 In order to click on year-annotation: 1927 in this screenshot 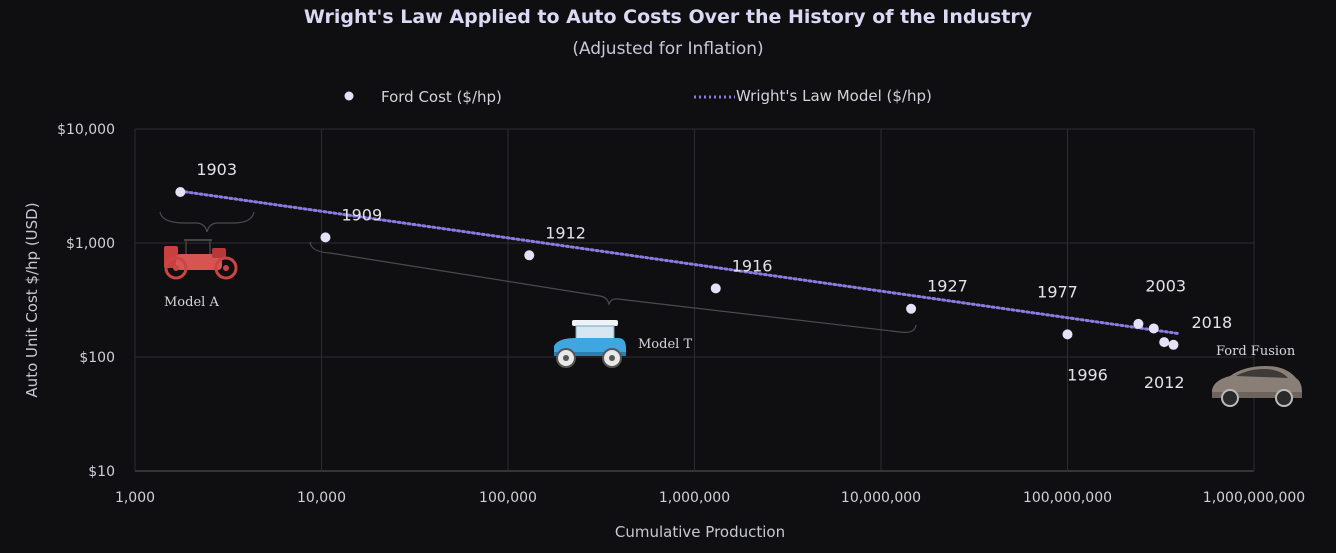, I will do `click(947, 286)`.